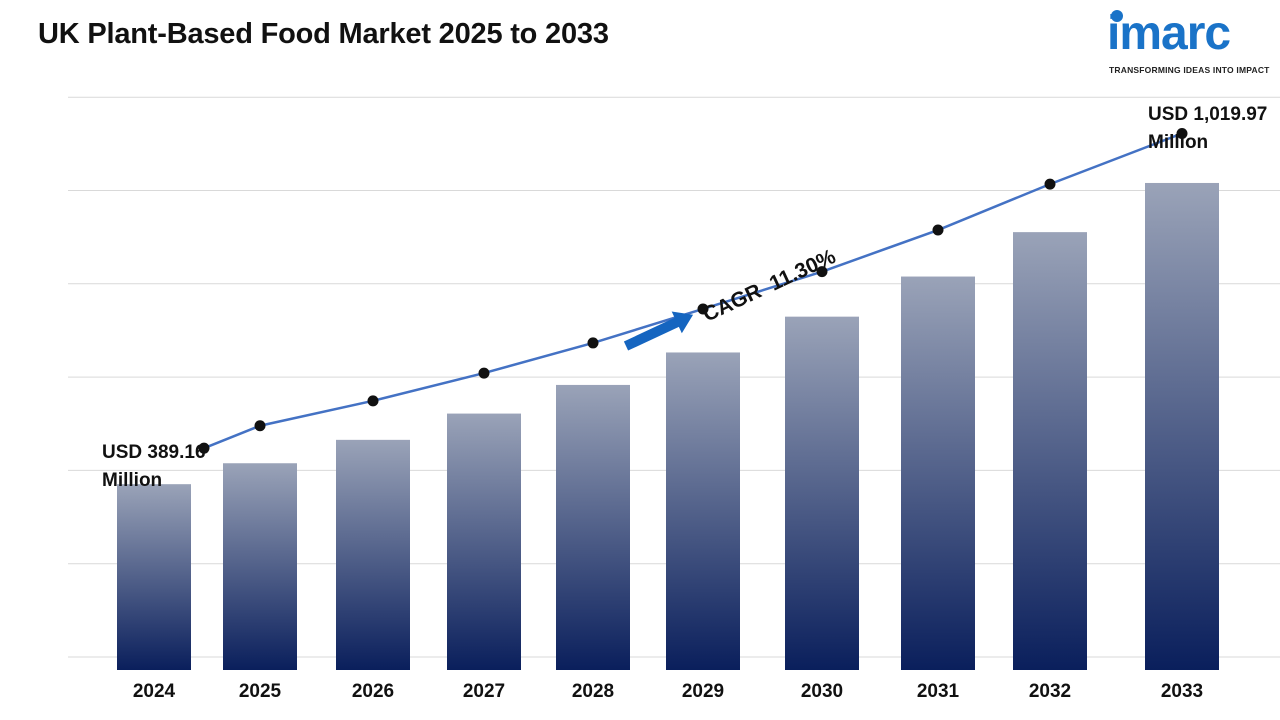 The width and height of the screenshot is (1280, 720). What do you see at coordinates (373, 401) in the screenshot?
I see `trend-point-2026` at bounding box center [373, 401].